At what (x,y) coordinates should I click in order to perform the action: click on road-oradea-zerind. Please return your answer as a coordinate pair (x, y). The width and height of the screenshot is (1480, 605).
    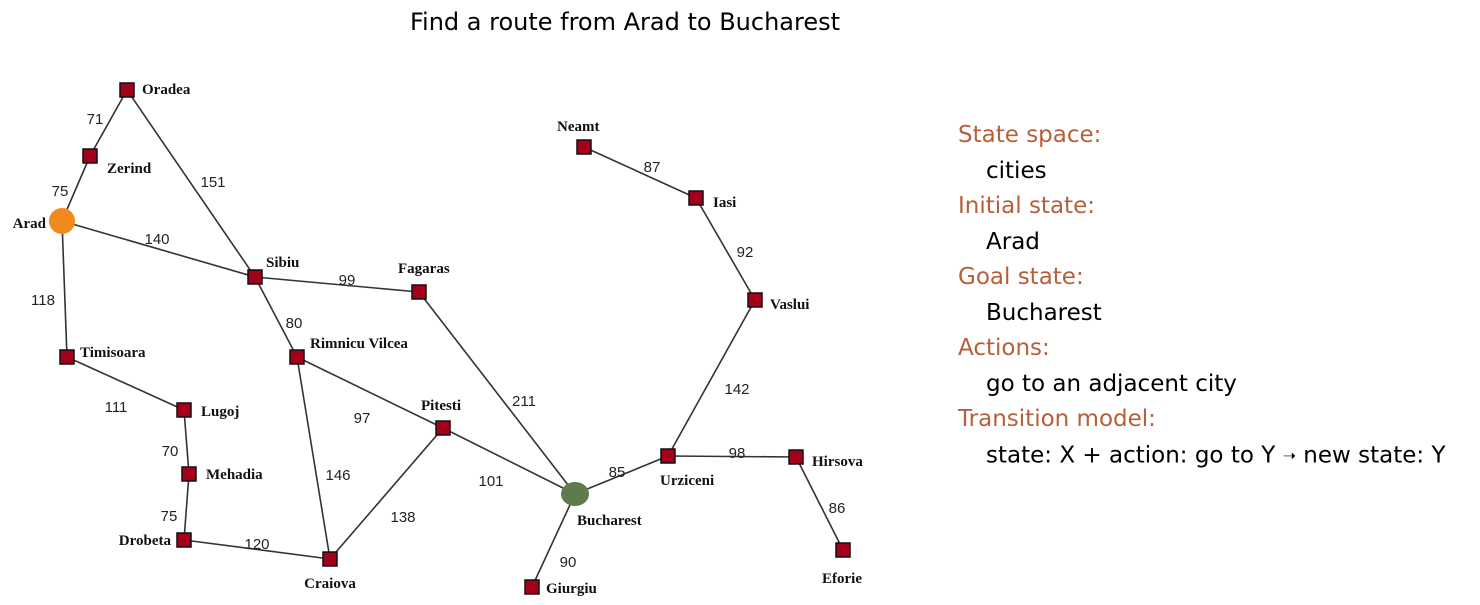
    Looking at the image, I should click on (108, 123).